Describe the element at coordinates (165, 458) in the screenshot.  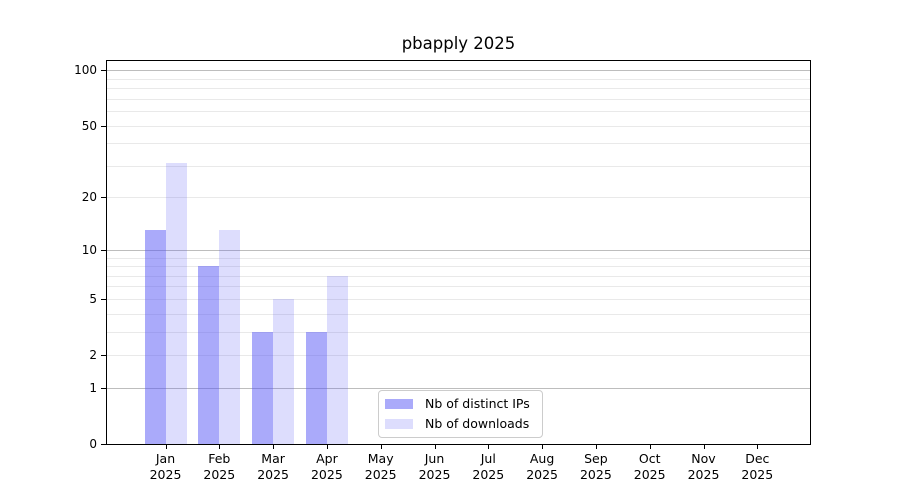
I see `x-tick-month-jan: Jan` at that location.